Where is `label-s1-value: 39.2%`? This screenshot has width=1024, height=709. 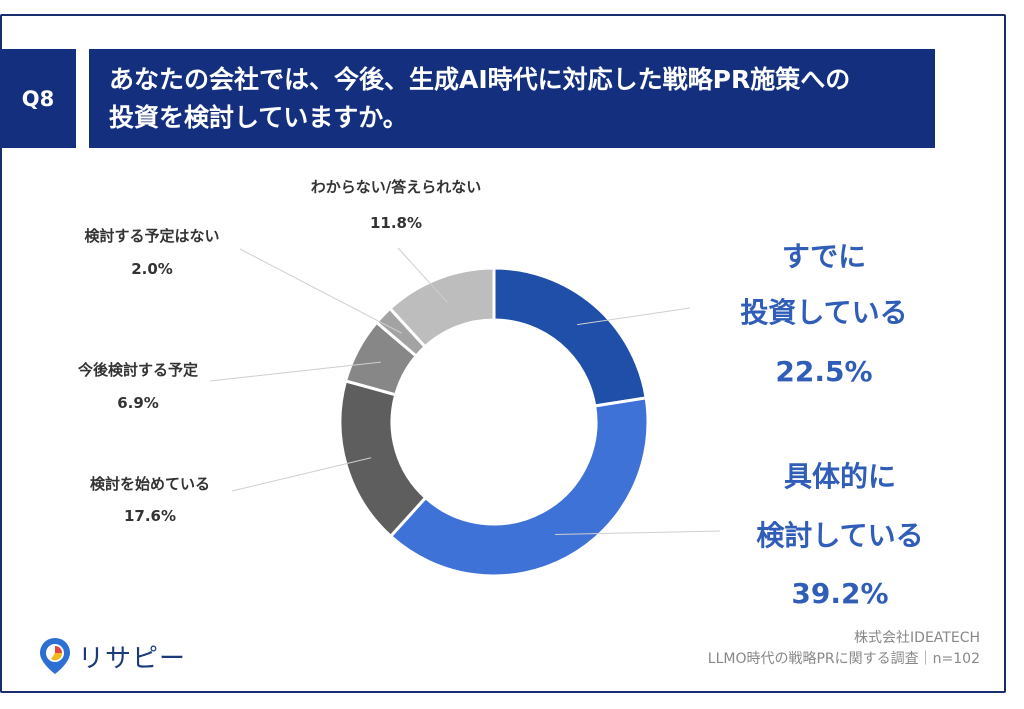
label-s1-value: 39.2% is located at coordinates (839, 593).